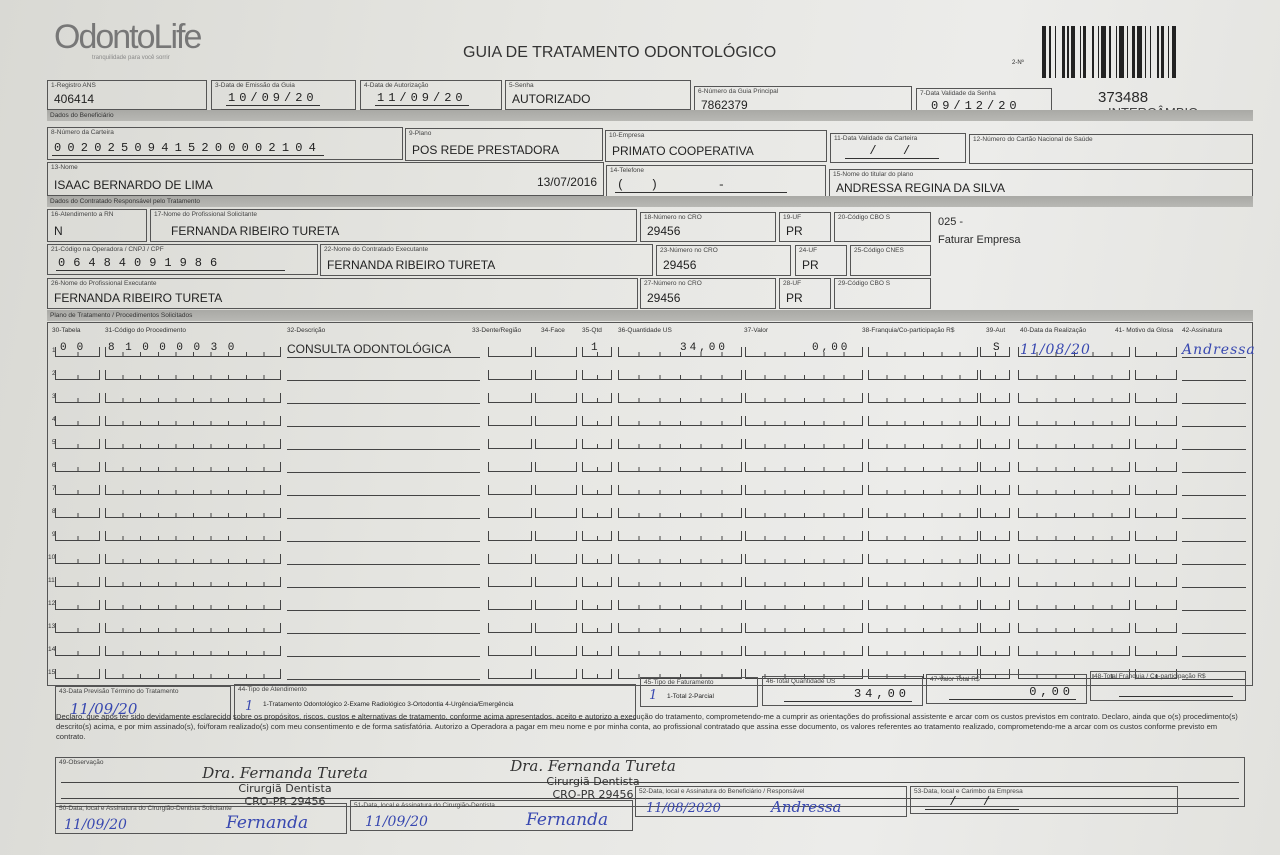 The height and width of the screenshot is (855, 1280). I want to click on cell-data-value: 11/08/20, so click(1055, 350).